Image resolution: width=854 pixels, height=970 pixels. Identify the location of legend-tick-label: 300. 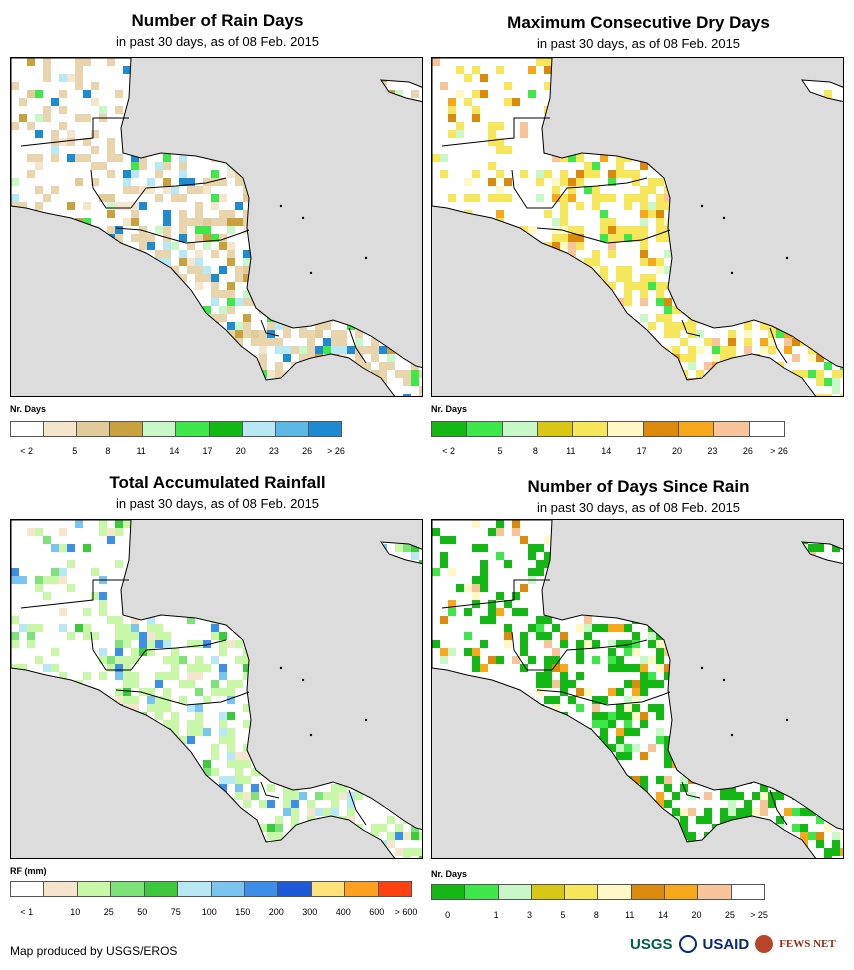
(310, 912).